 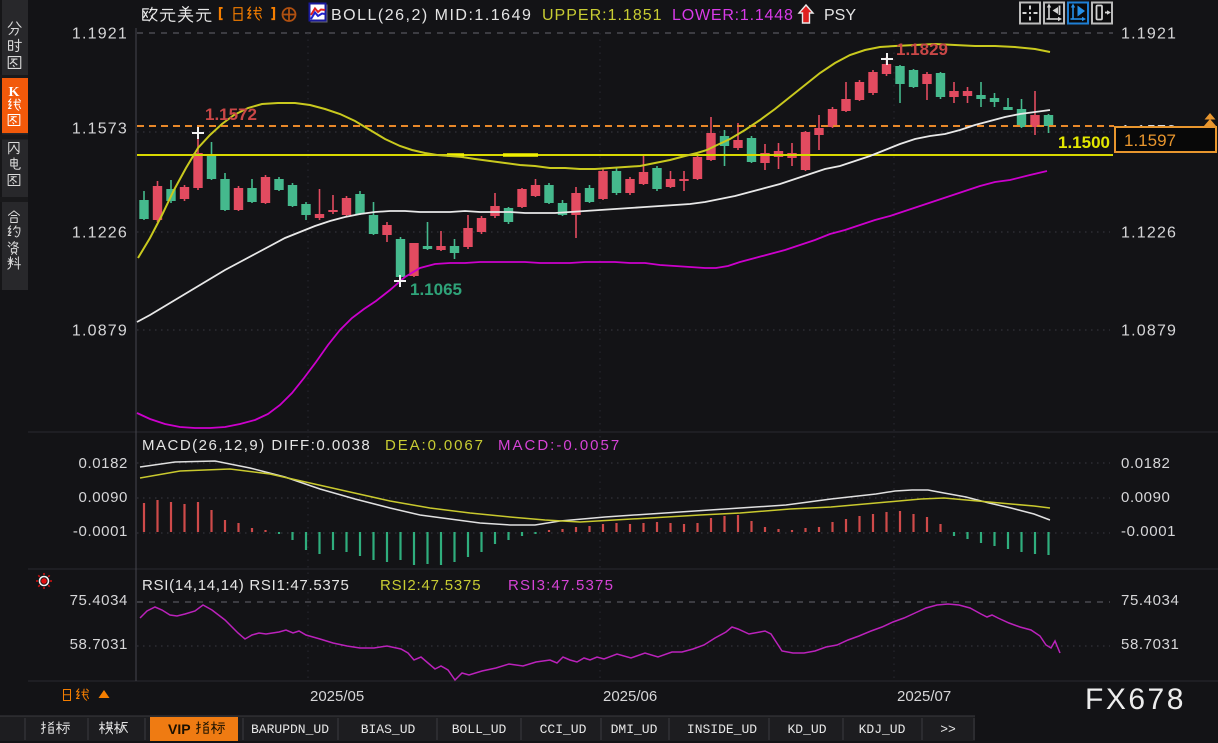 I want to click on svg-text: LOWER:1.1448, so click(x=733, y=15).